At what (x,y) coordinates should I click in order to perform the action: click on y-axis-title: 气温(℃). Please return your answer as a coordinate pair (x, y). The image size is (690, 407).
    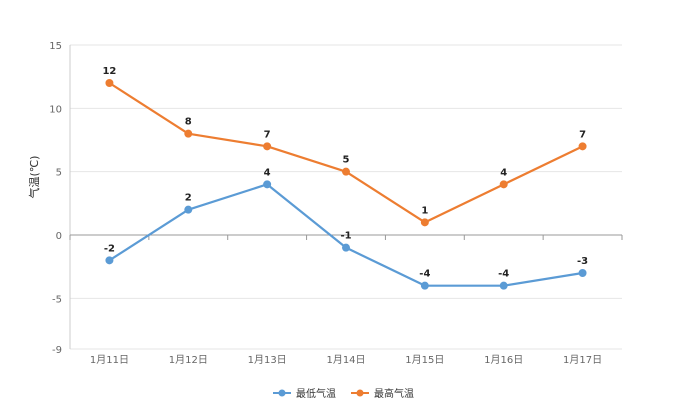
    Looking at the image, I should click on (34, 177).